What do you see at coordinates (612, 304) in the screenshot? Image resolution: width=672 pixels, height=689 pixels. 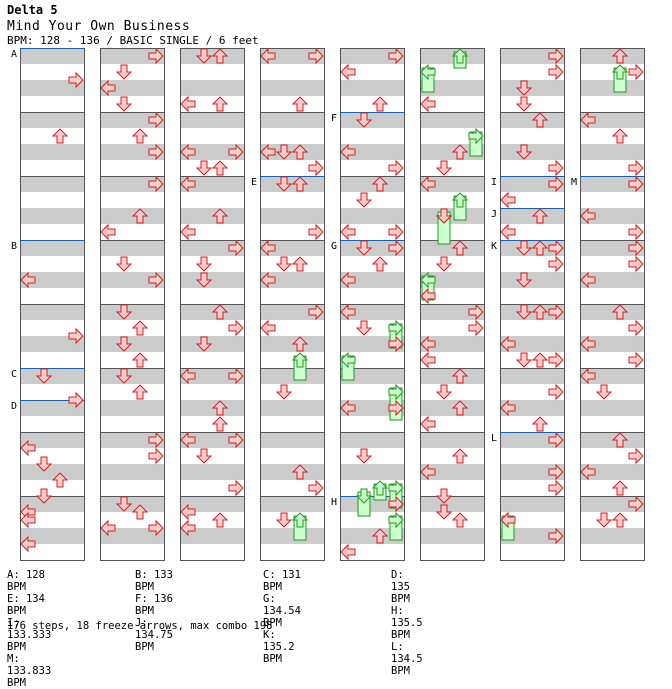 I see `column-border` at bounding box center [612, 304].